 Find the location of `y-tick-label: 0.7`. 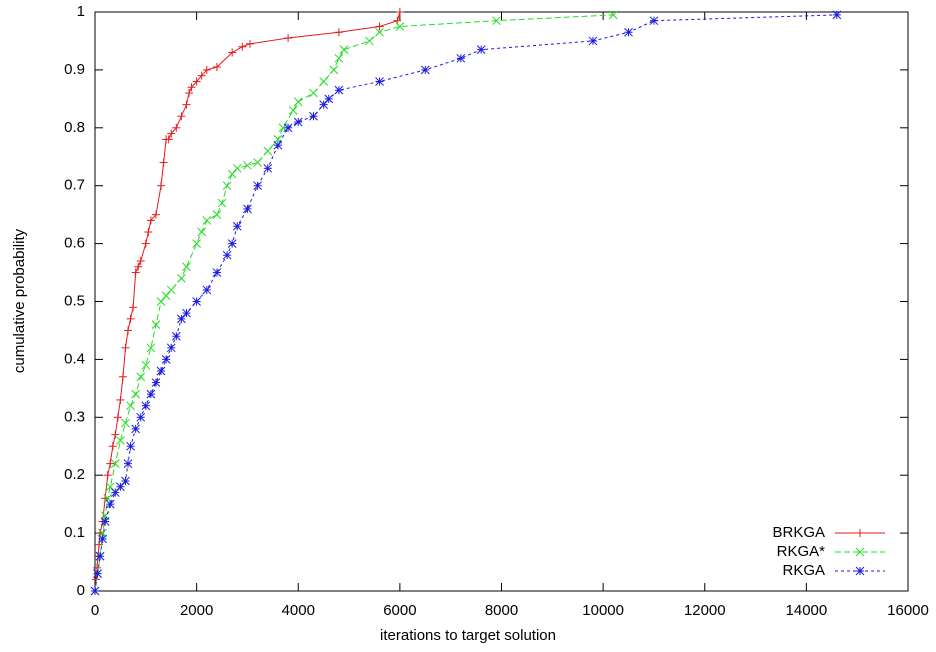

y-tick-label: 0.7 is located at coordinates (74, 185).